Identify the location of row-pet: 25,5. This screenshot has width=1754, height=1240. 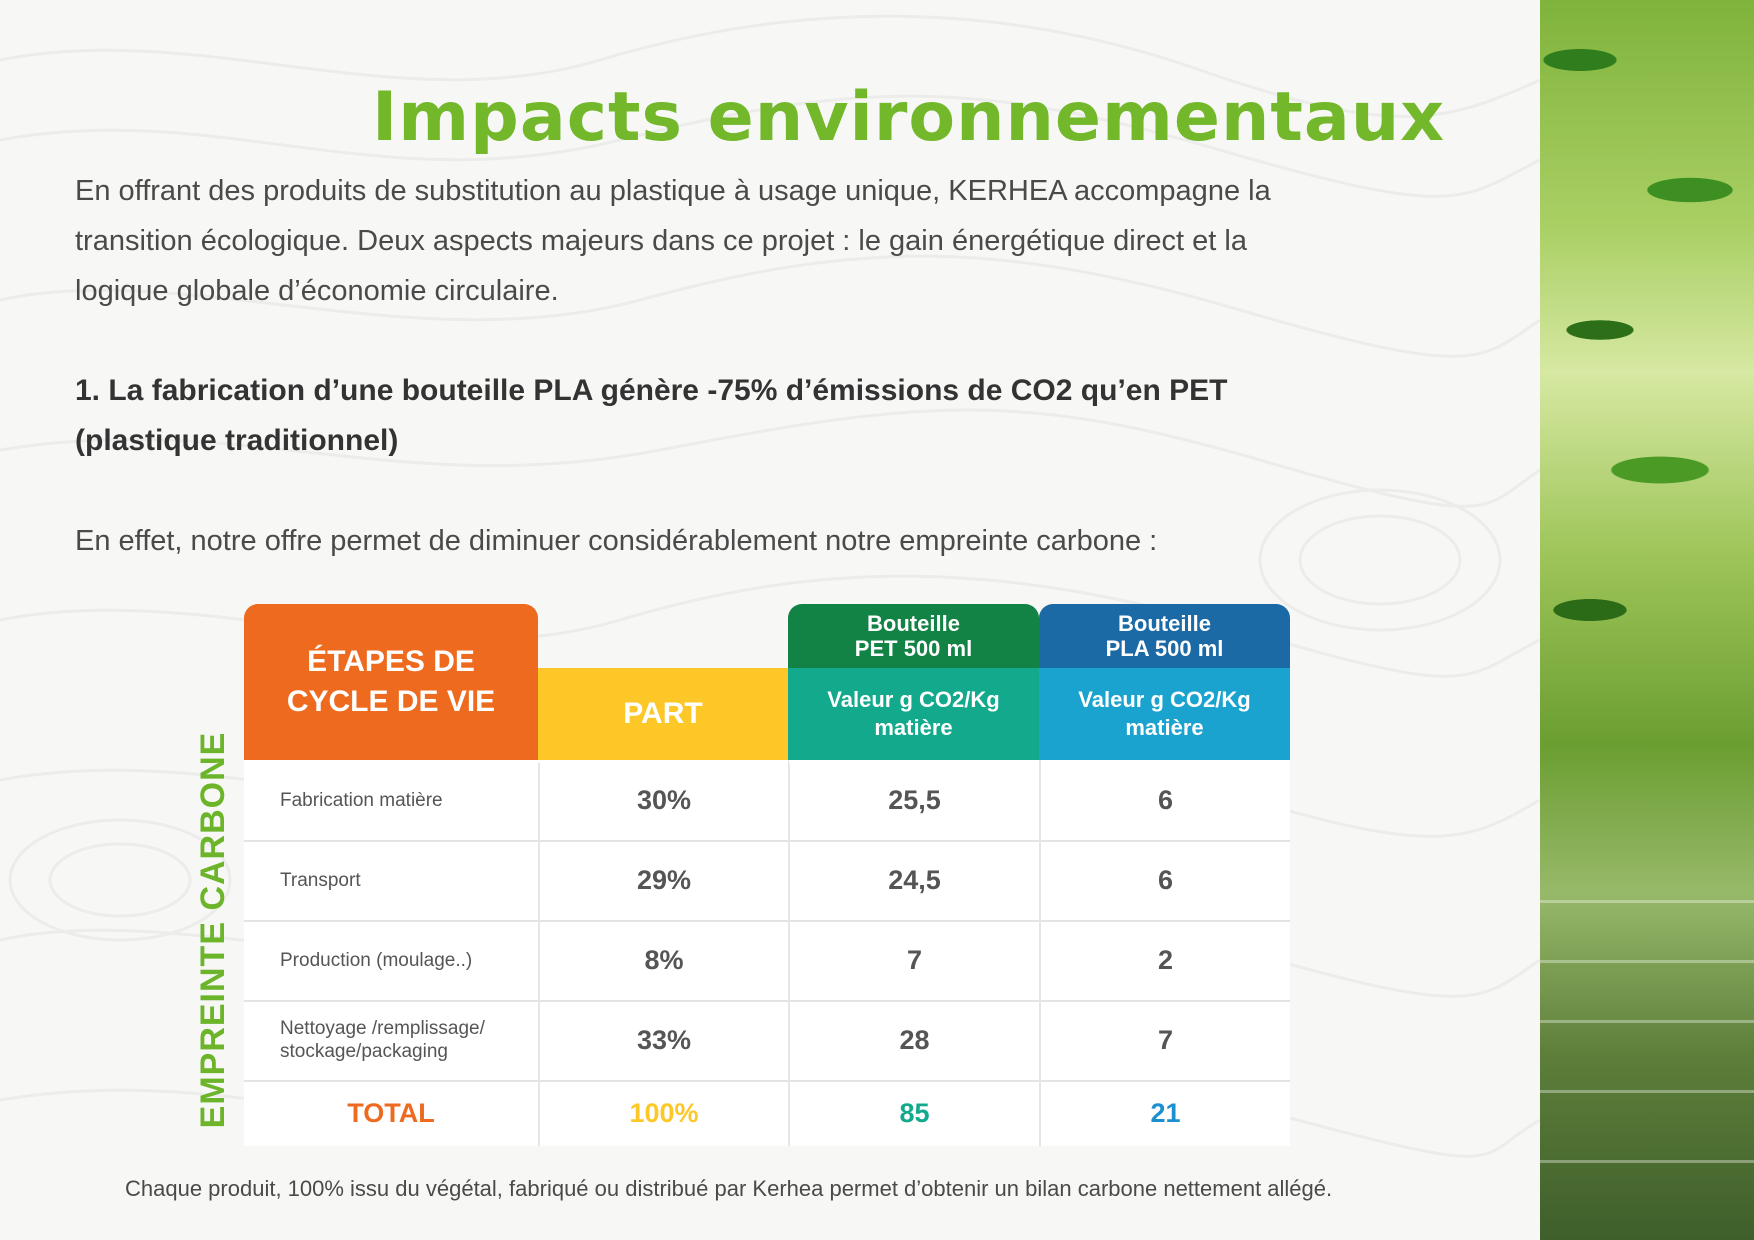
(913, 800).